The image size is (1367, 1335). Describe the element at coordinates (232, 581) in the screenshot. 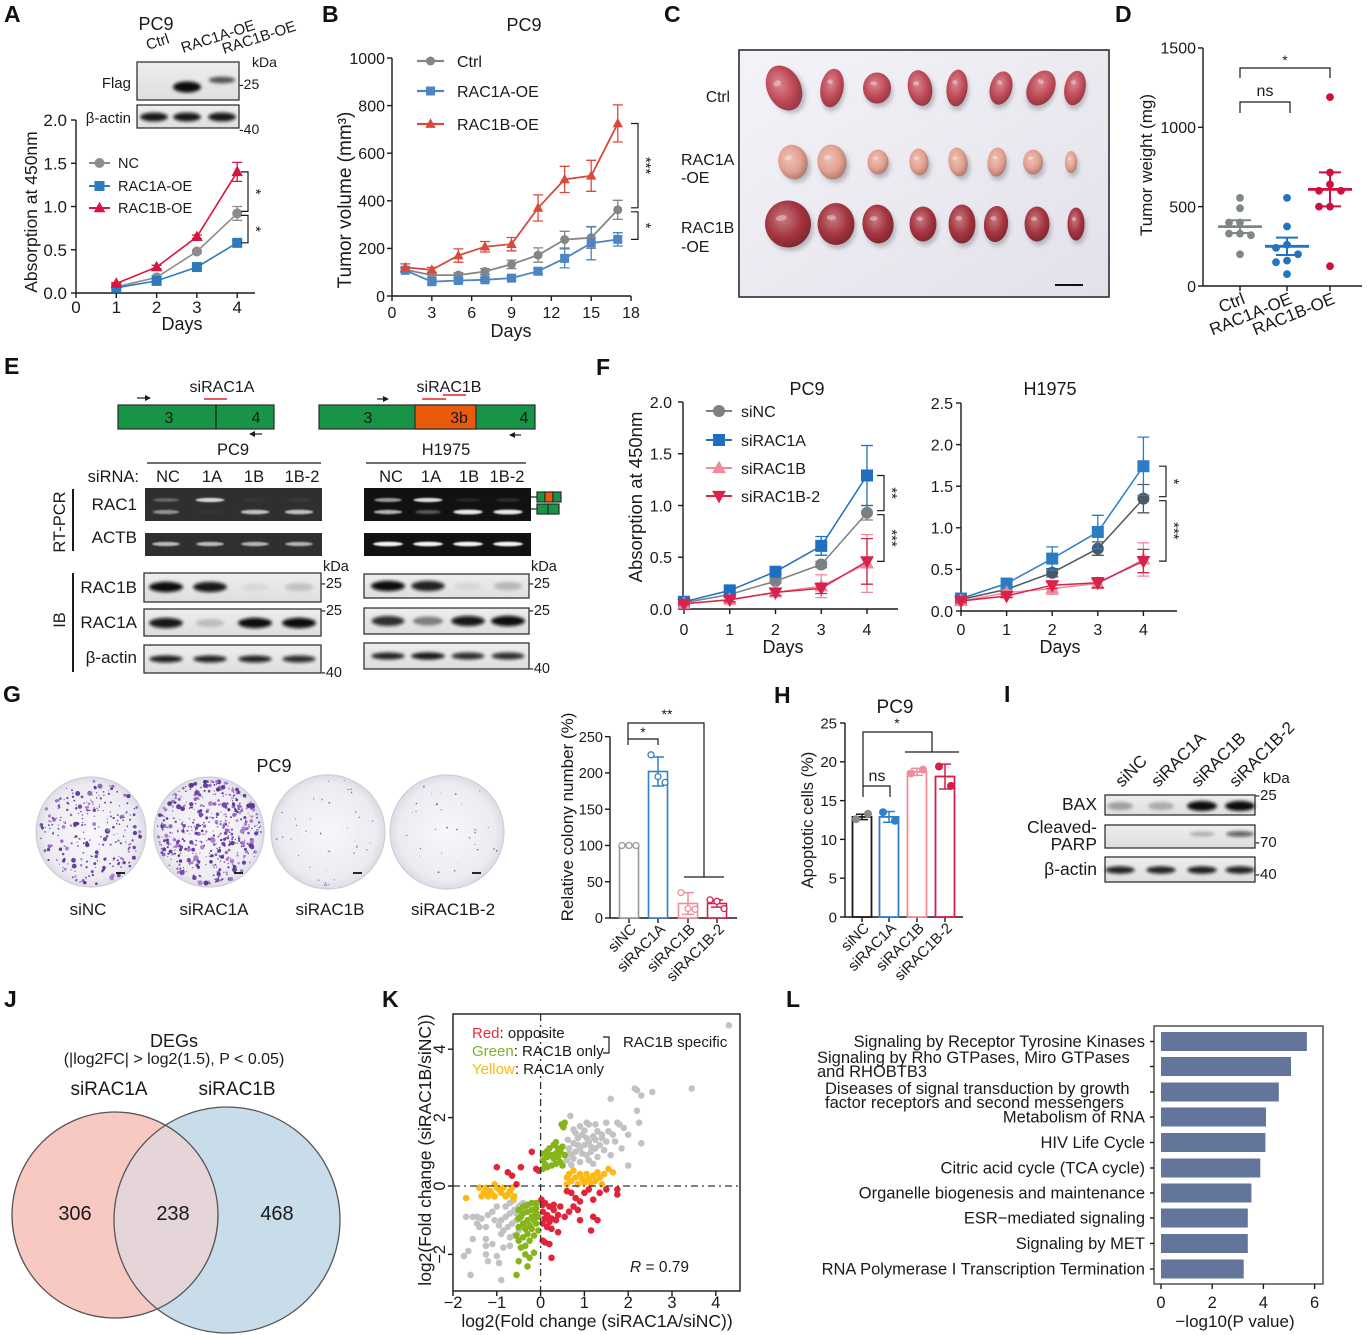

I see `blots-pc9` at that location.